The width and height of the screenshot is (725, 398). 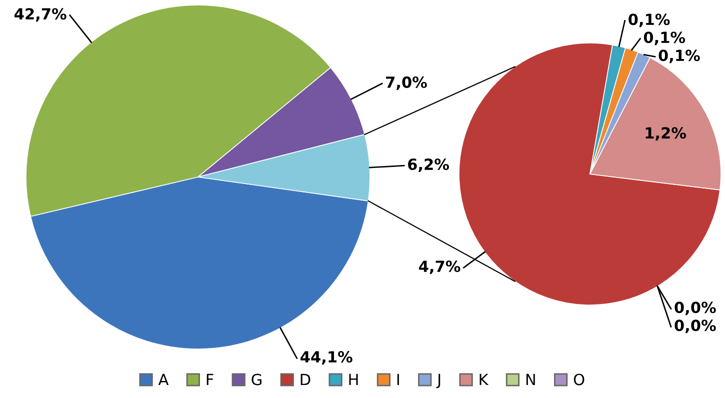 What do you see at coordinates (438, 381) in the screenshot?
I see `legend-label: J` at bounding box center [438, 381].